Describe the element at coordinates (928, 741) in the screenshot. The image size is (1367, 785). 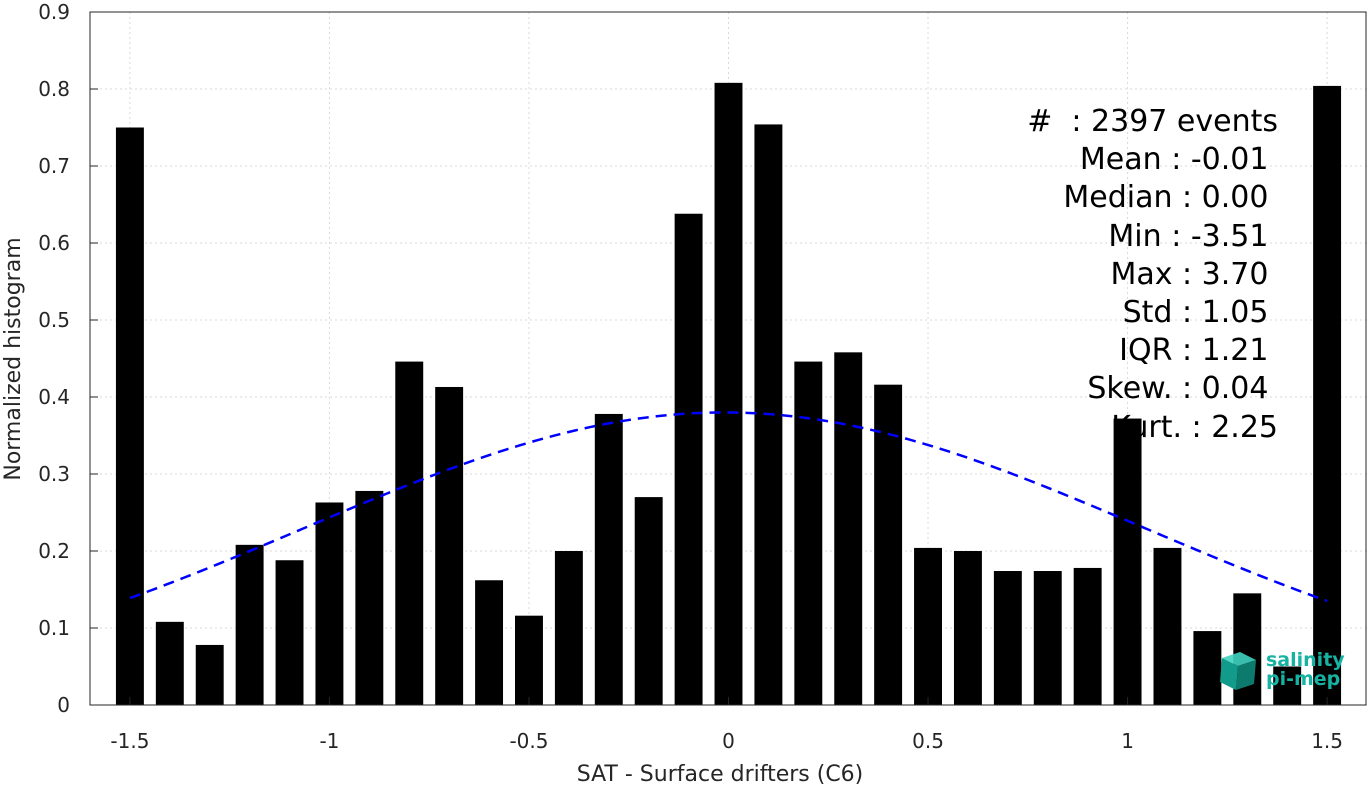
I see `x-tick-label-4: 0.5` at that location.